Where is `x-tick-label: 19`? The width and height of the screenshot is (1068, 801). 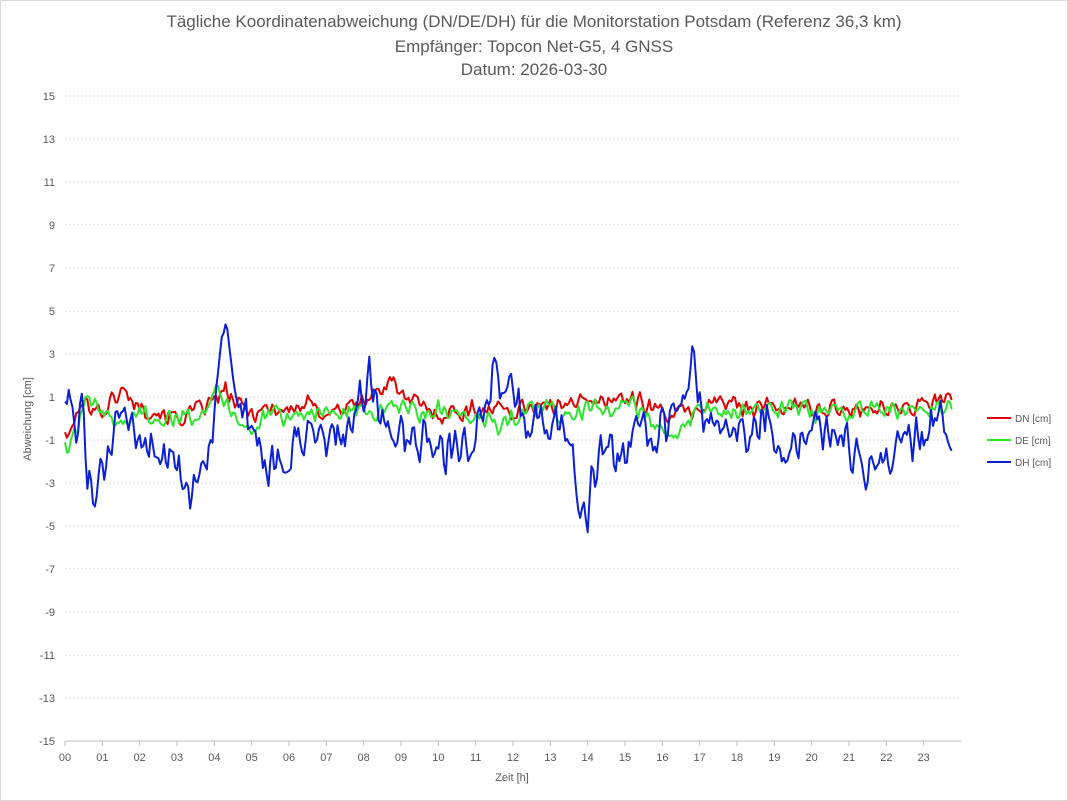
x-tick-label: 19 is located at coordinates (774, 758).